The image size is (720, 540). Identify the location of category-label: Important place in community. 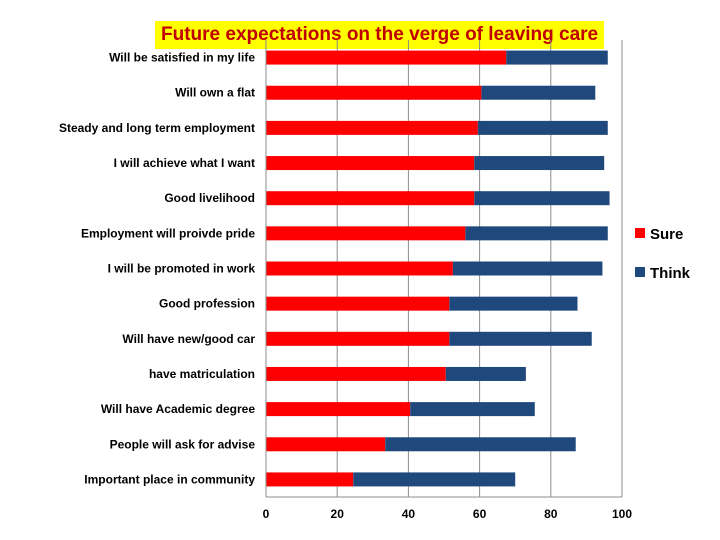
(169, 479).